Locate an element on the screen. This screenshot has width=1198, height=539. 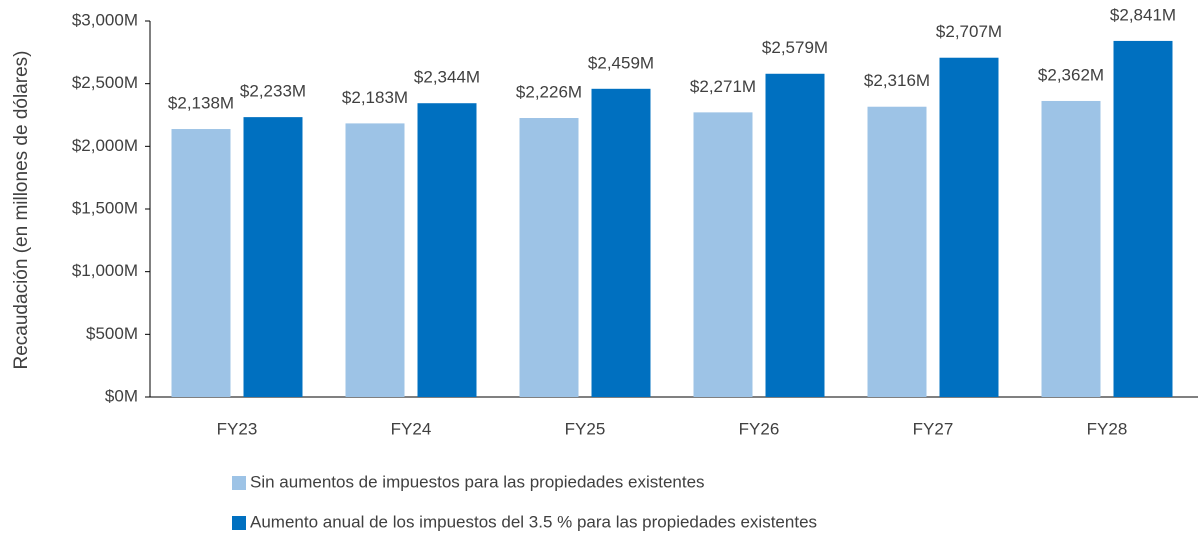
value-label: $2,344M is located at coordinates (447, 77).